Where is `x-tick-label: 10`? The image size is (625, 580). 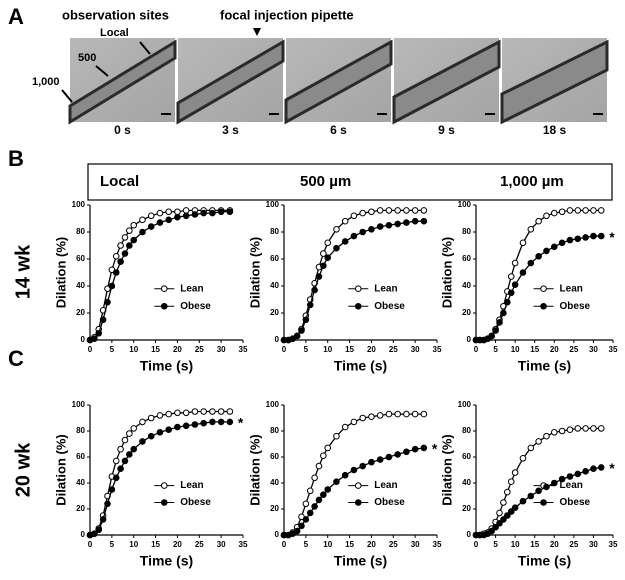 x-tick-label: 10 is located at coordinates (327, 544).